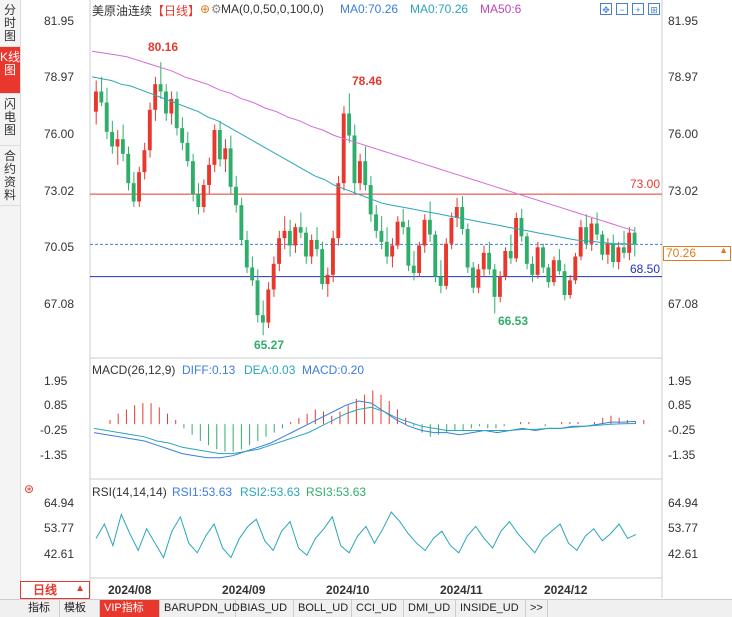 Image resolution: width=732 pixels, height=617 pixels. What do you see at coordinates (683, 528) in the screenshot?
I see `rsi-tick-right: 53.77` at bounding box center [683, 528].